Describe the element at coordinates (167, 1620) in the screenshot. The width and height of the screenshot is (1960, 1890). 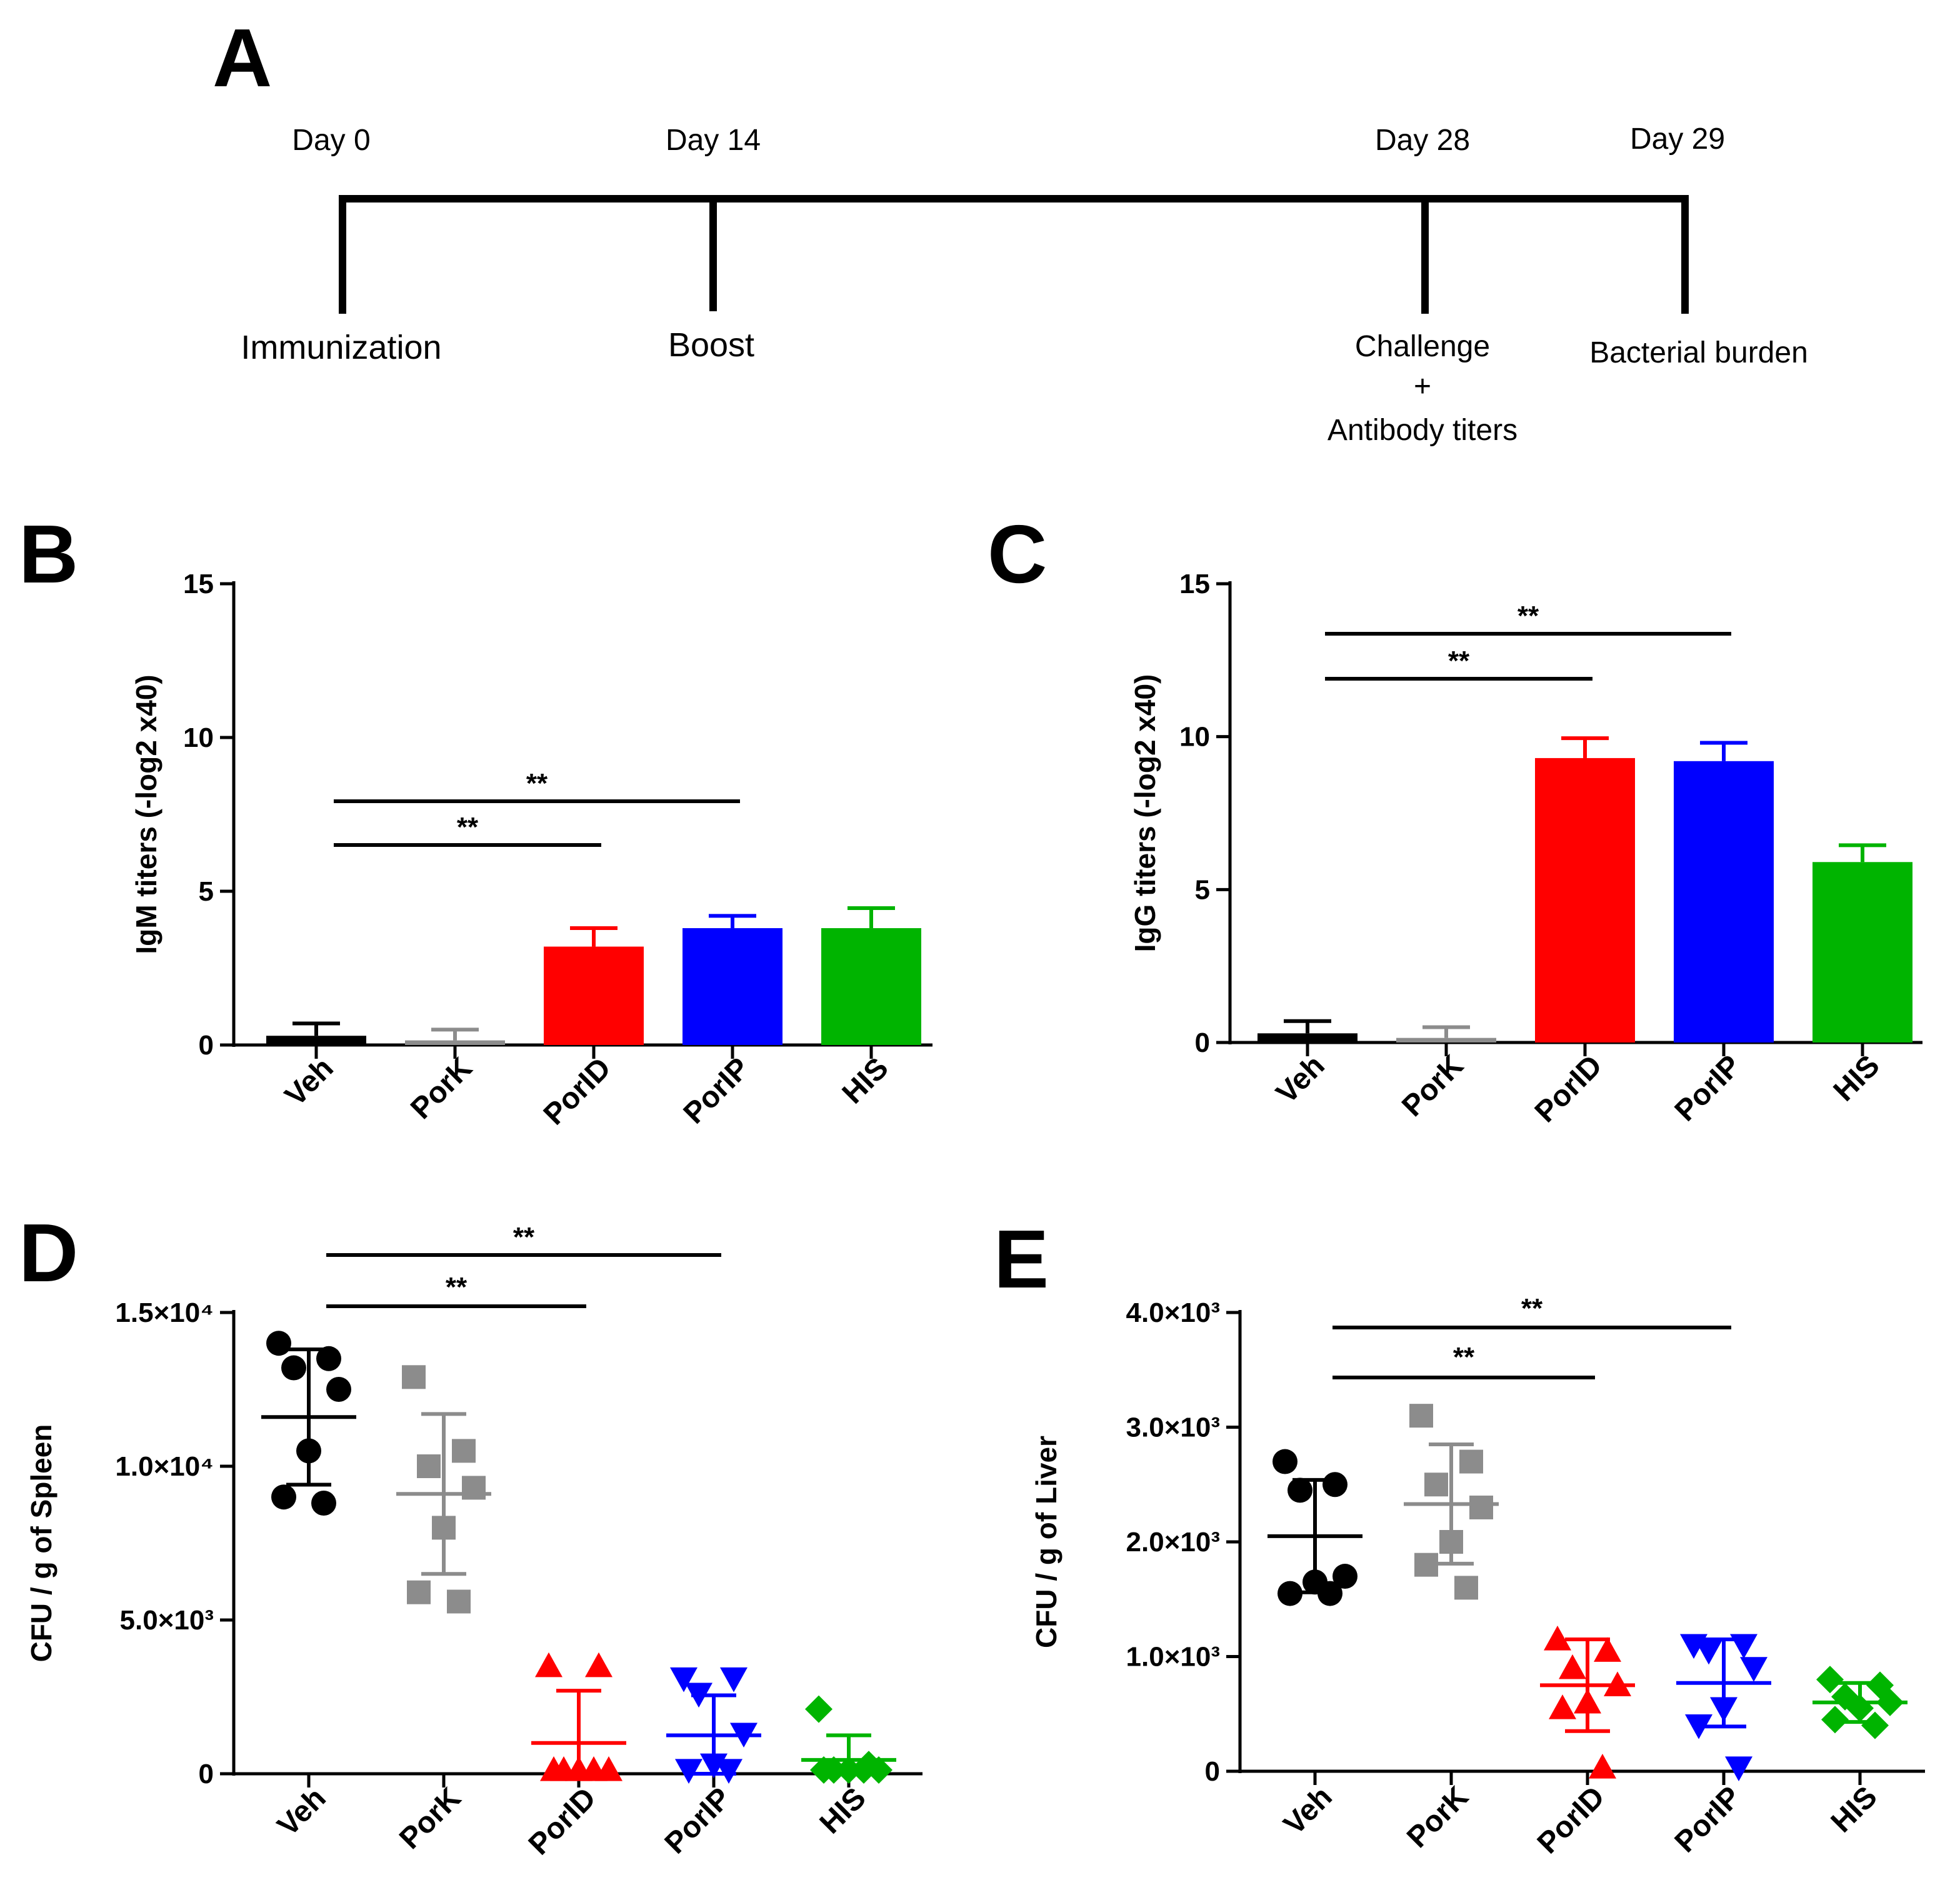
I see `y-tick-label: 5.0×10³` at that location.